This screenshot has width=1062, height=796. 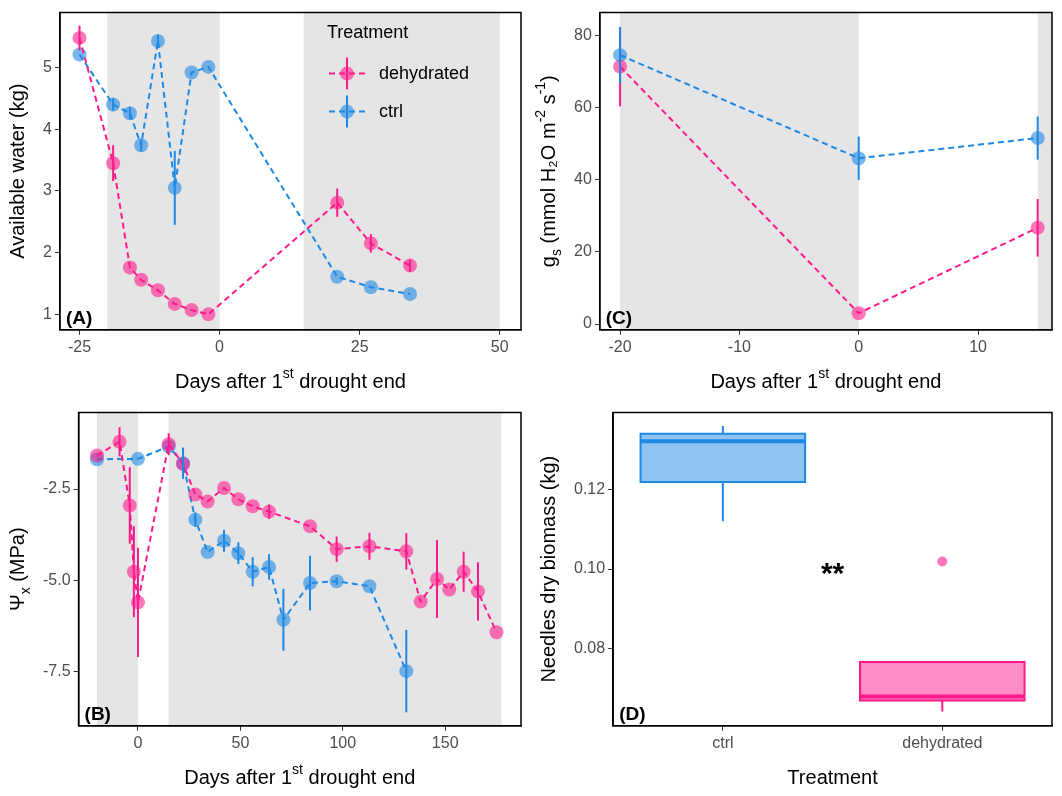 What do you see at coordinates (79, 317) in the screenshot?
I see `annotation: (A)` at bounding box center [79, 317].